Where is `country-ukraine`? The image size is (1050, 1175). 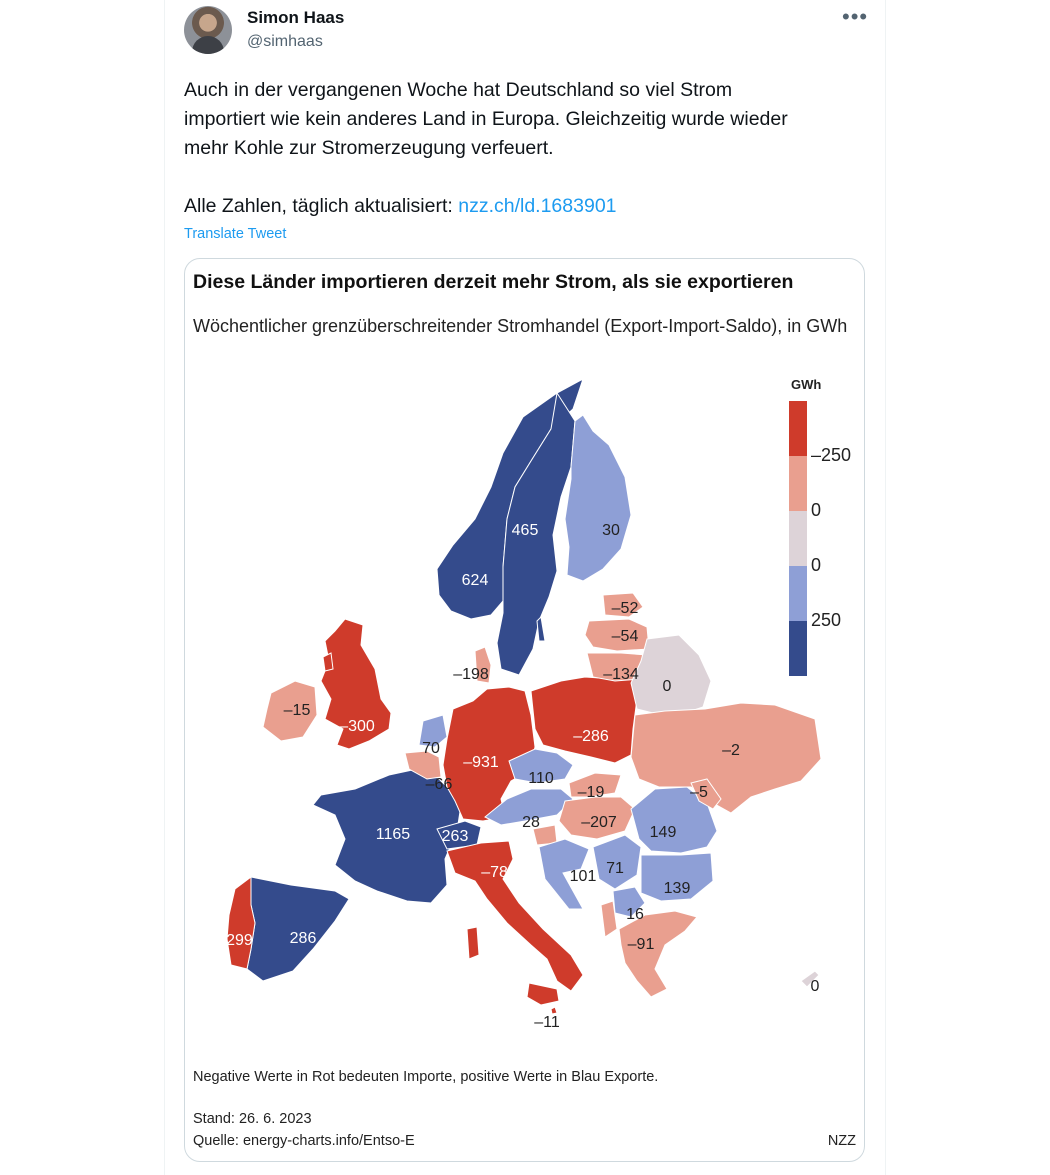
country-ukraine is located at coordinates (726, 758).